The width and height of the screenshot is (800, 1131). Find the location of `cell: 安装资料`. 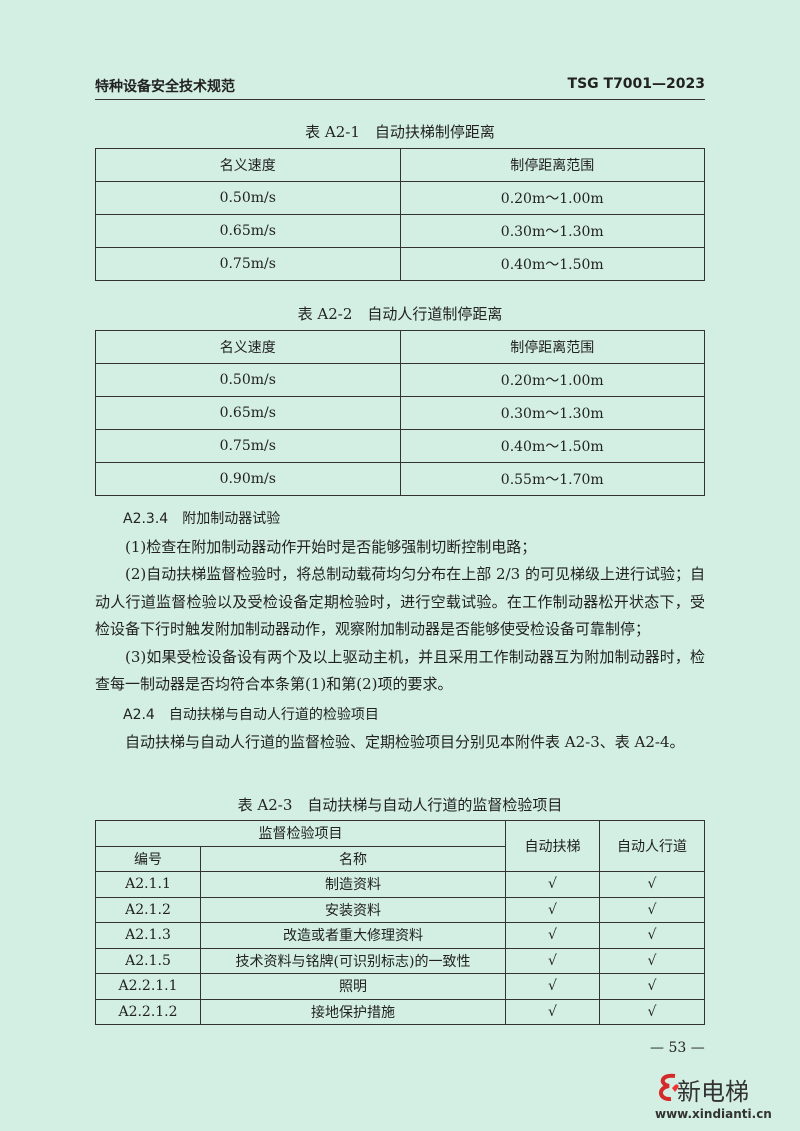

cell: 安装资料 is located at coordinates (353, 909).